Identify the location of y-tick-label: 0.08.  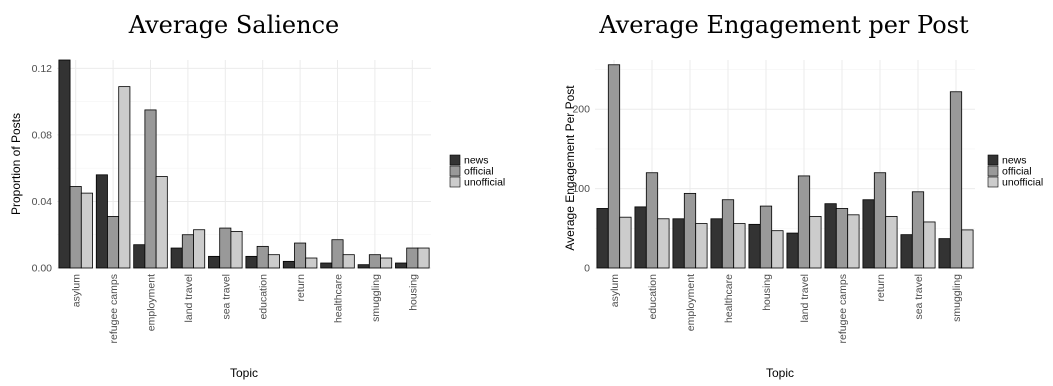
(42, 135).